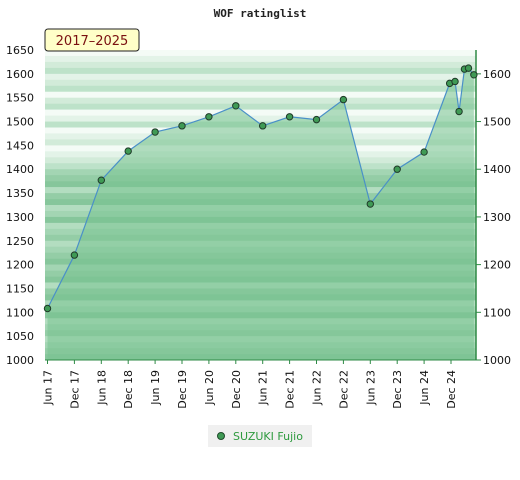 The height and width of the screenshot is (480, 520). Describe the element at coordinates (20, 217) in the screenshot. I see `left-tick-label: 1300` at that location.